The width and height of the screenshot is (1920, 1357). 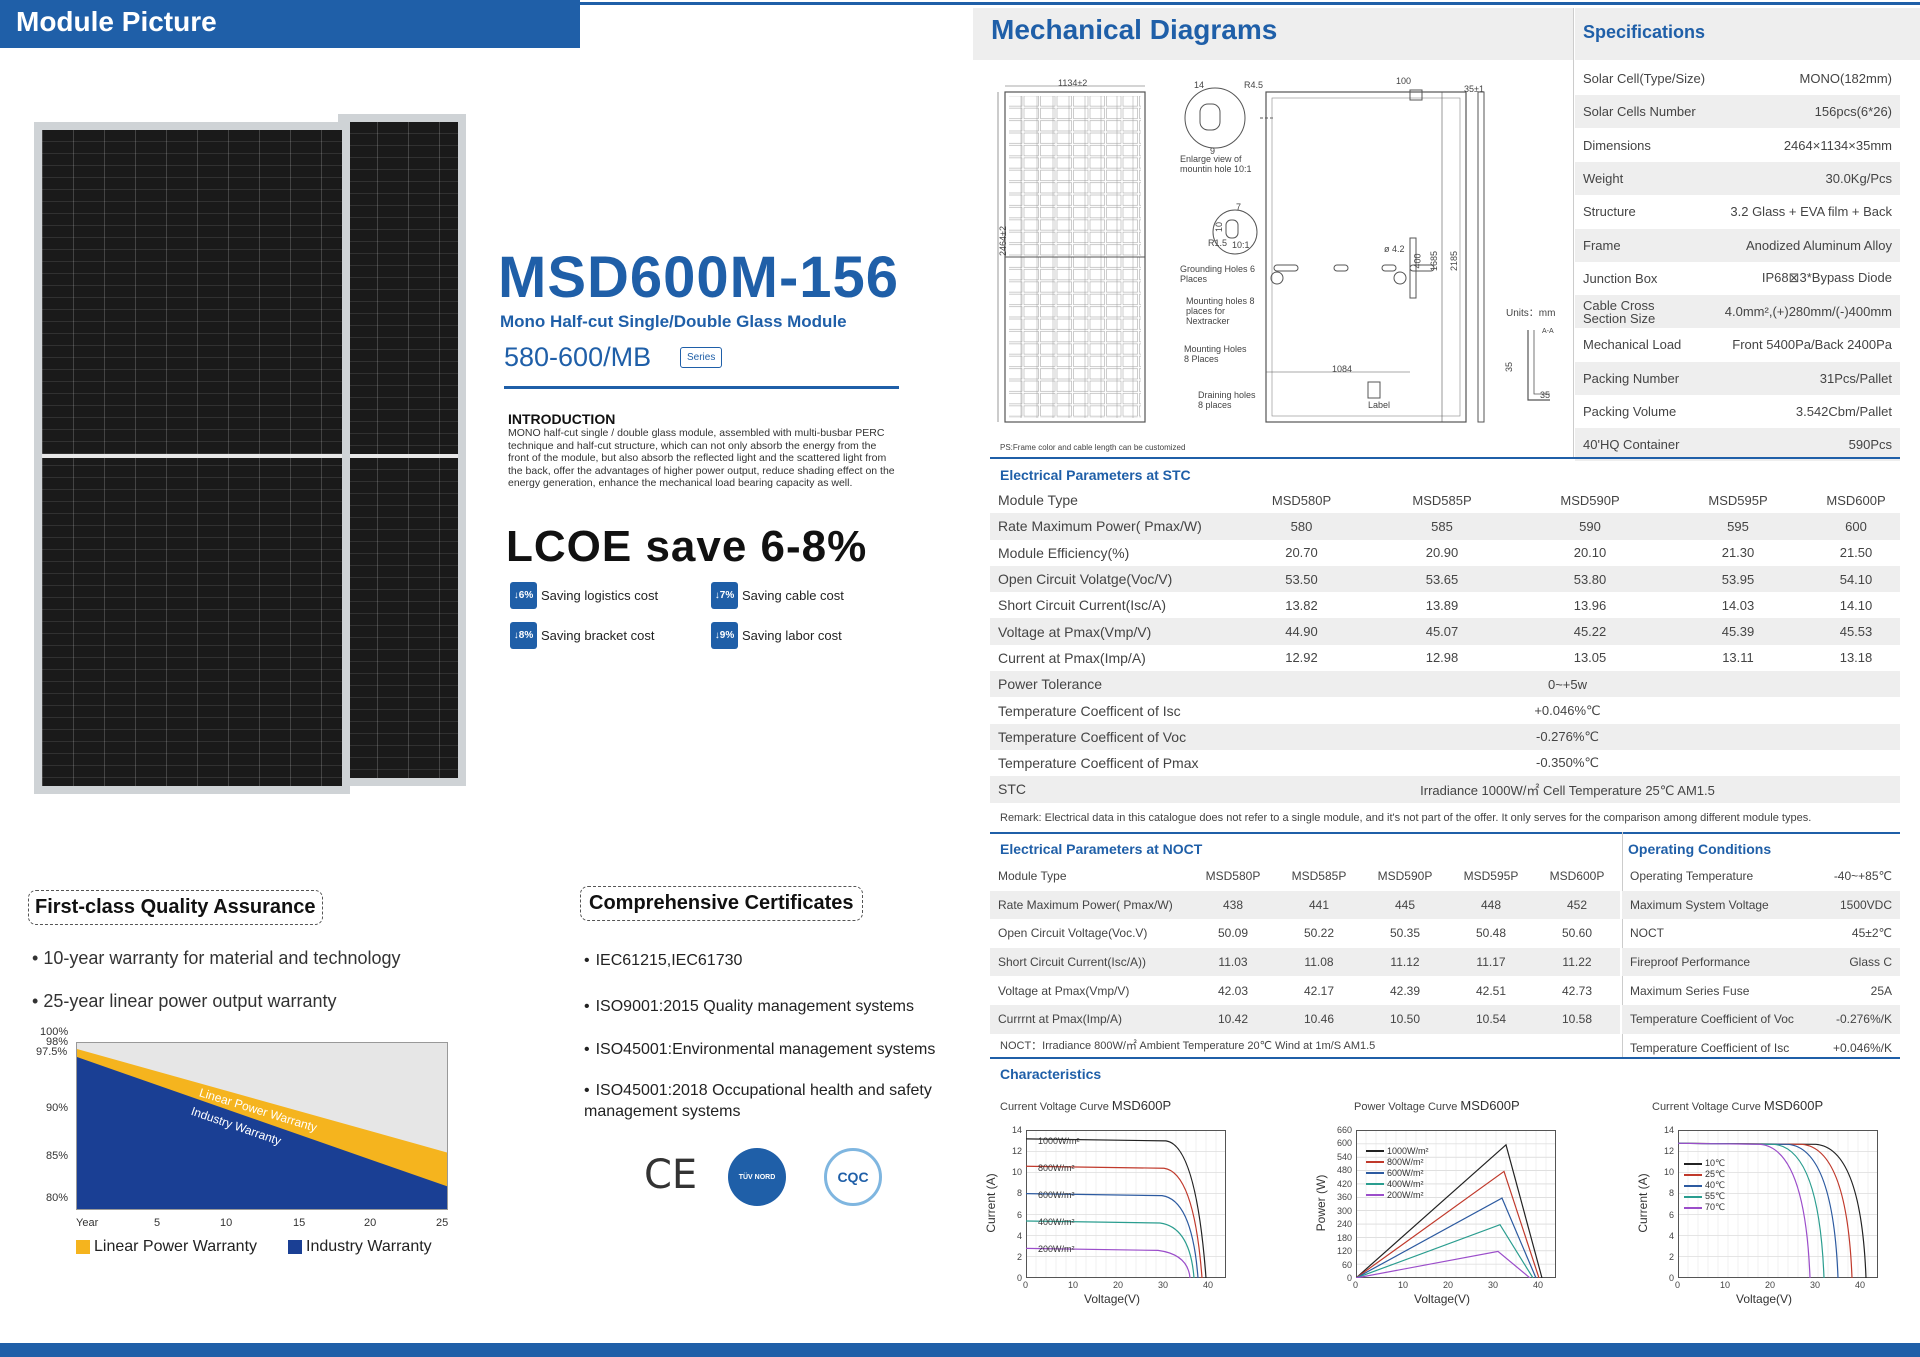 What do you see at coordinates (1163, 1285) in the screenshot?
I see `char-x-tick: 30` at bounding box center [1163, 1285].